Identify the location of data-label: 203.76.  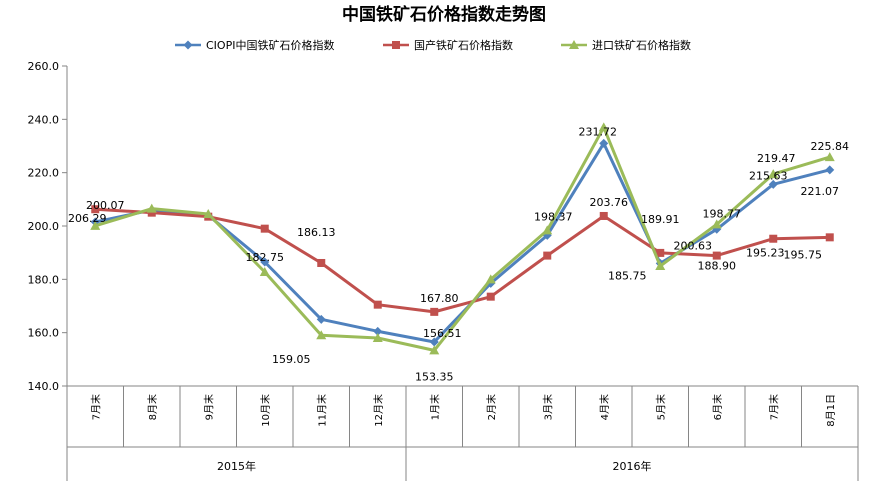
(609, 202).